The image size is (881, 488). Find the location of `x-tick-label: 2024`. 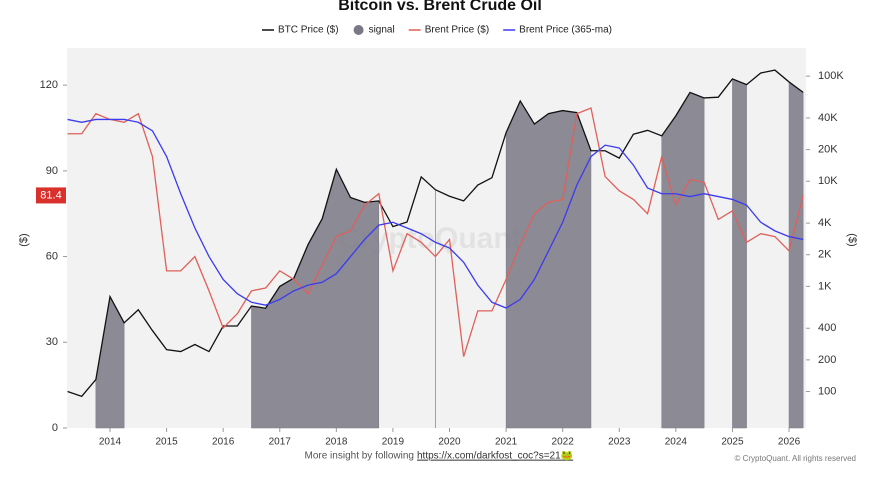

x-tick-label: 2024 is located at coordinates (676, 442).